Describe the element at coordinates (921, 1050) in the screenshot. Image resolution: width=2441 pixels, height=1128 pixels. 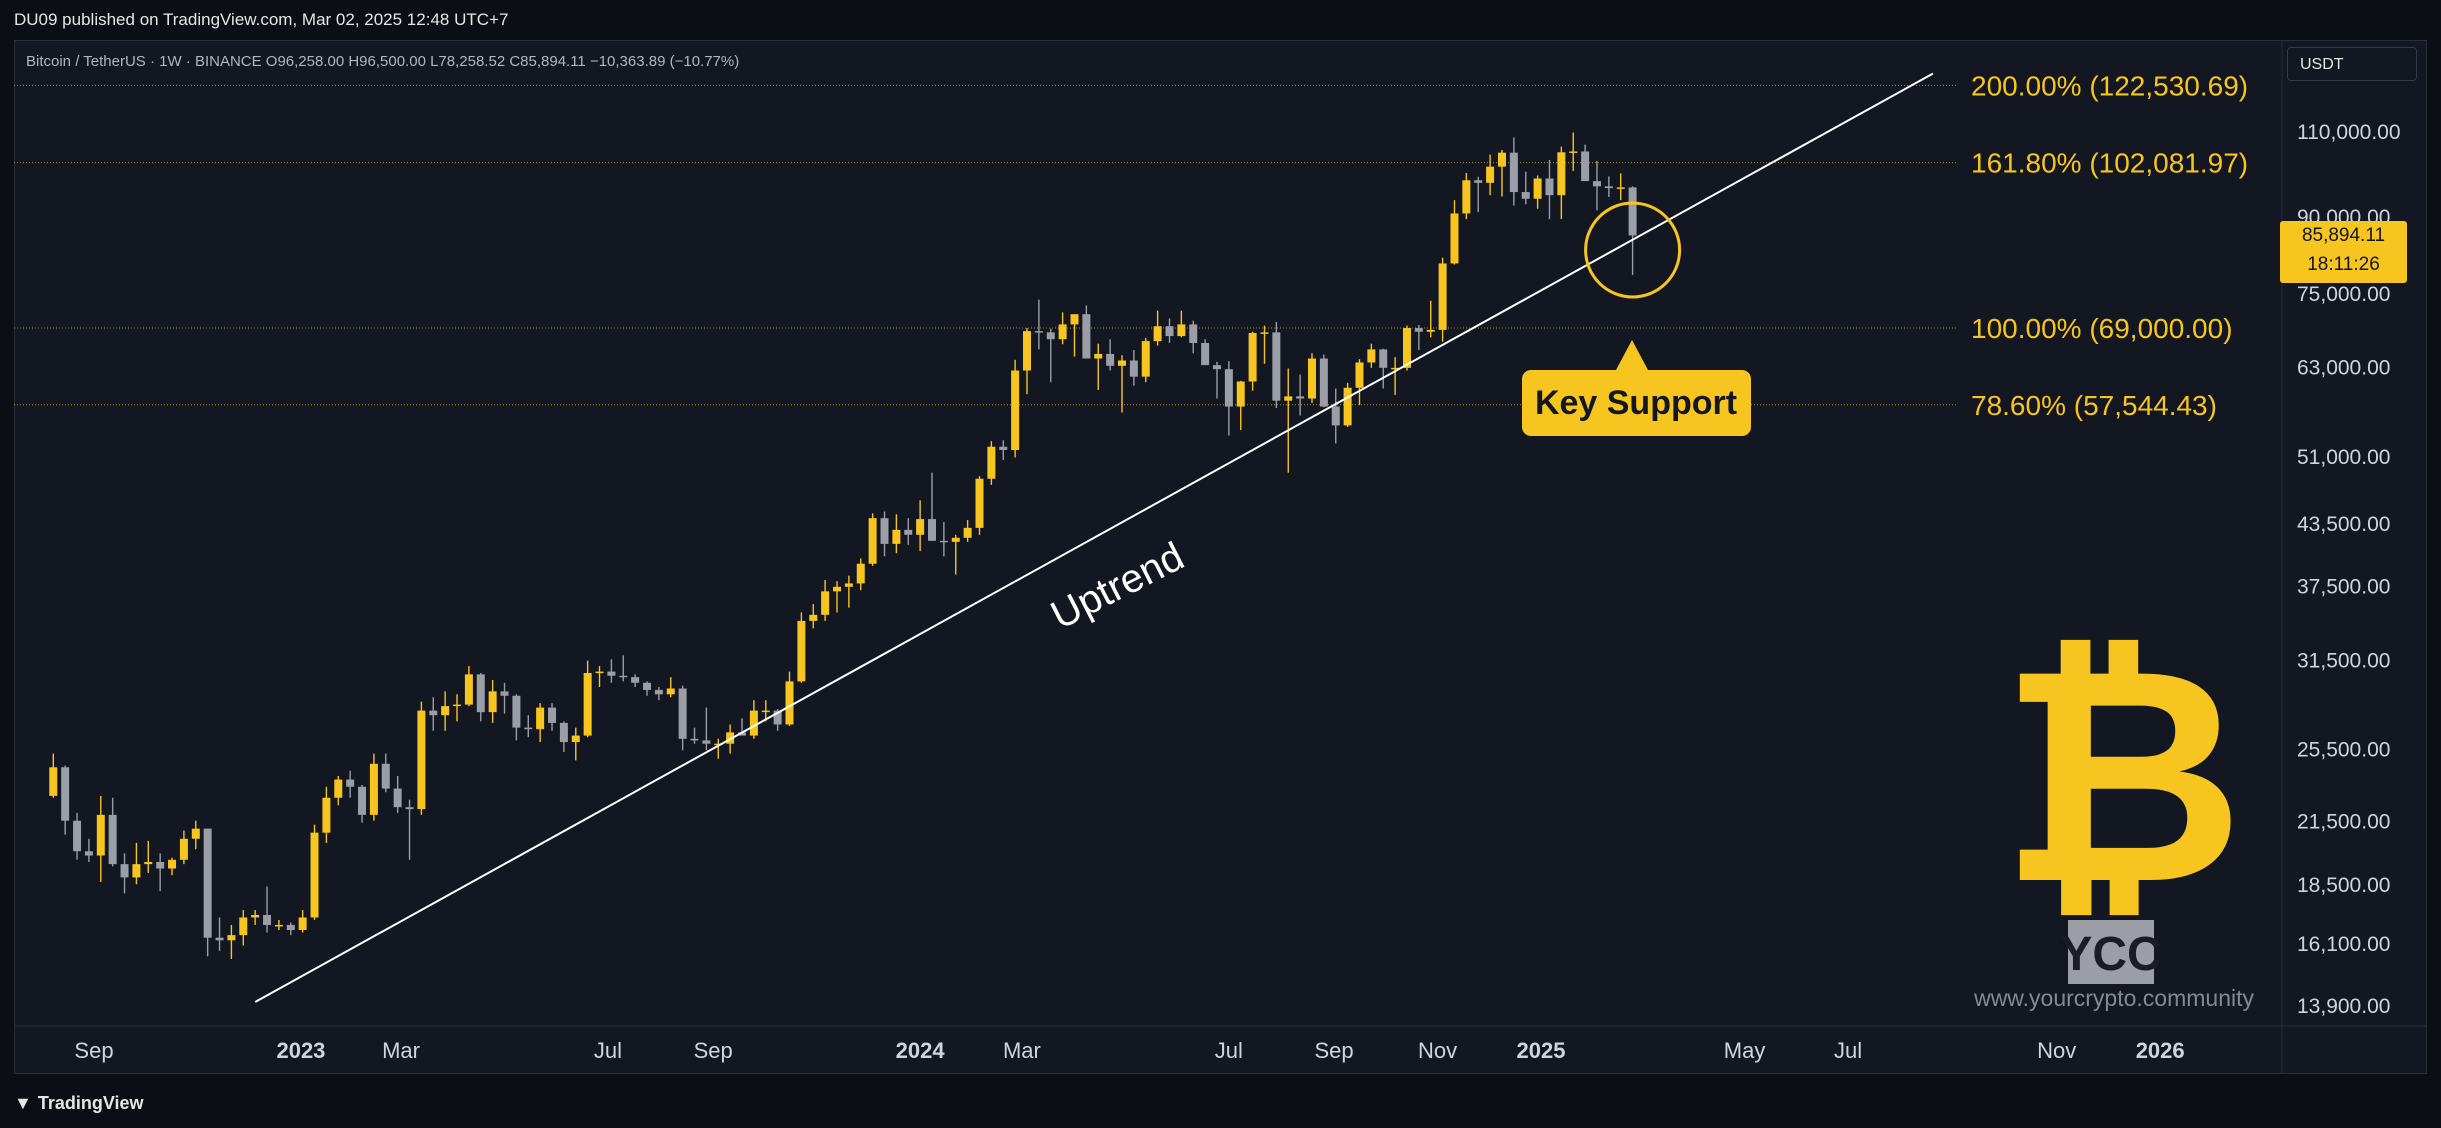
I see `time-tick-label: 2024` at that location.